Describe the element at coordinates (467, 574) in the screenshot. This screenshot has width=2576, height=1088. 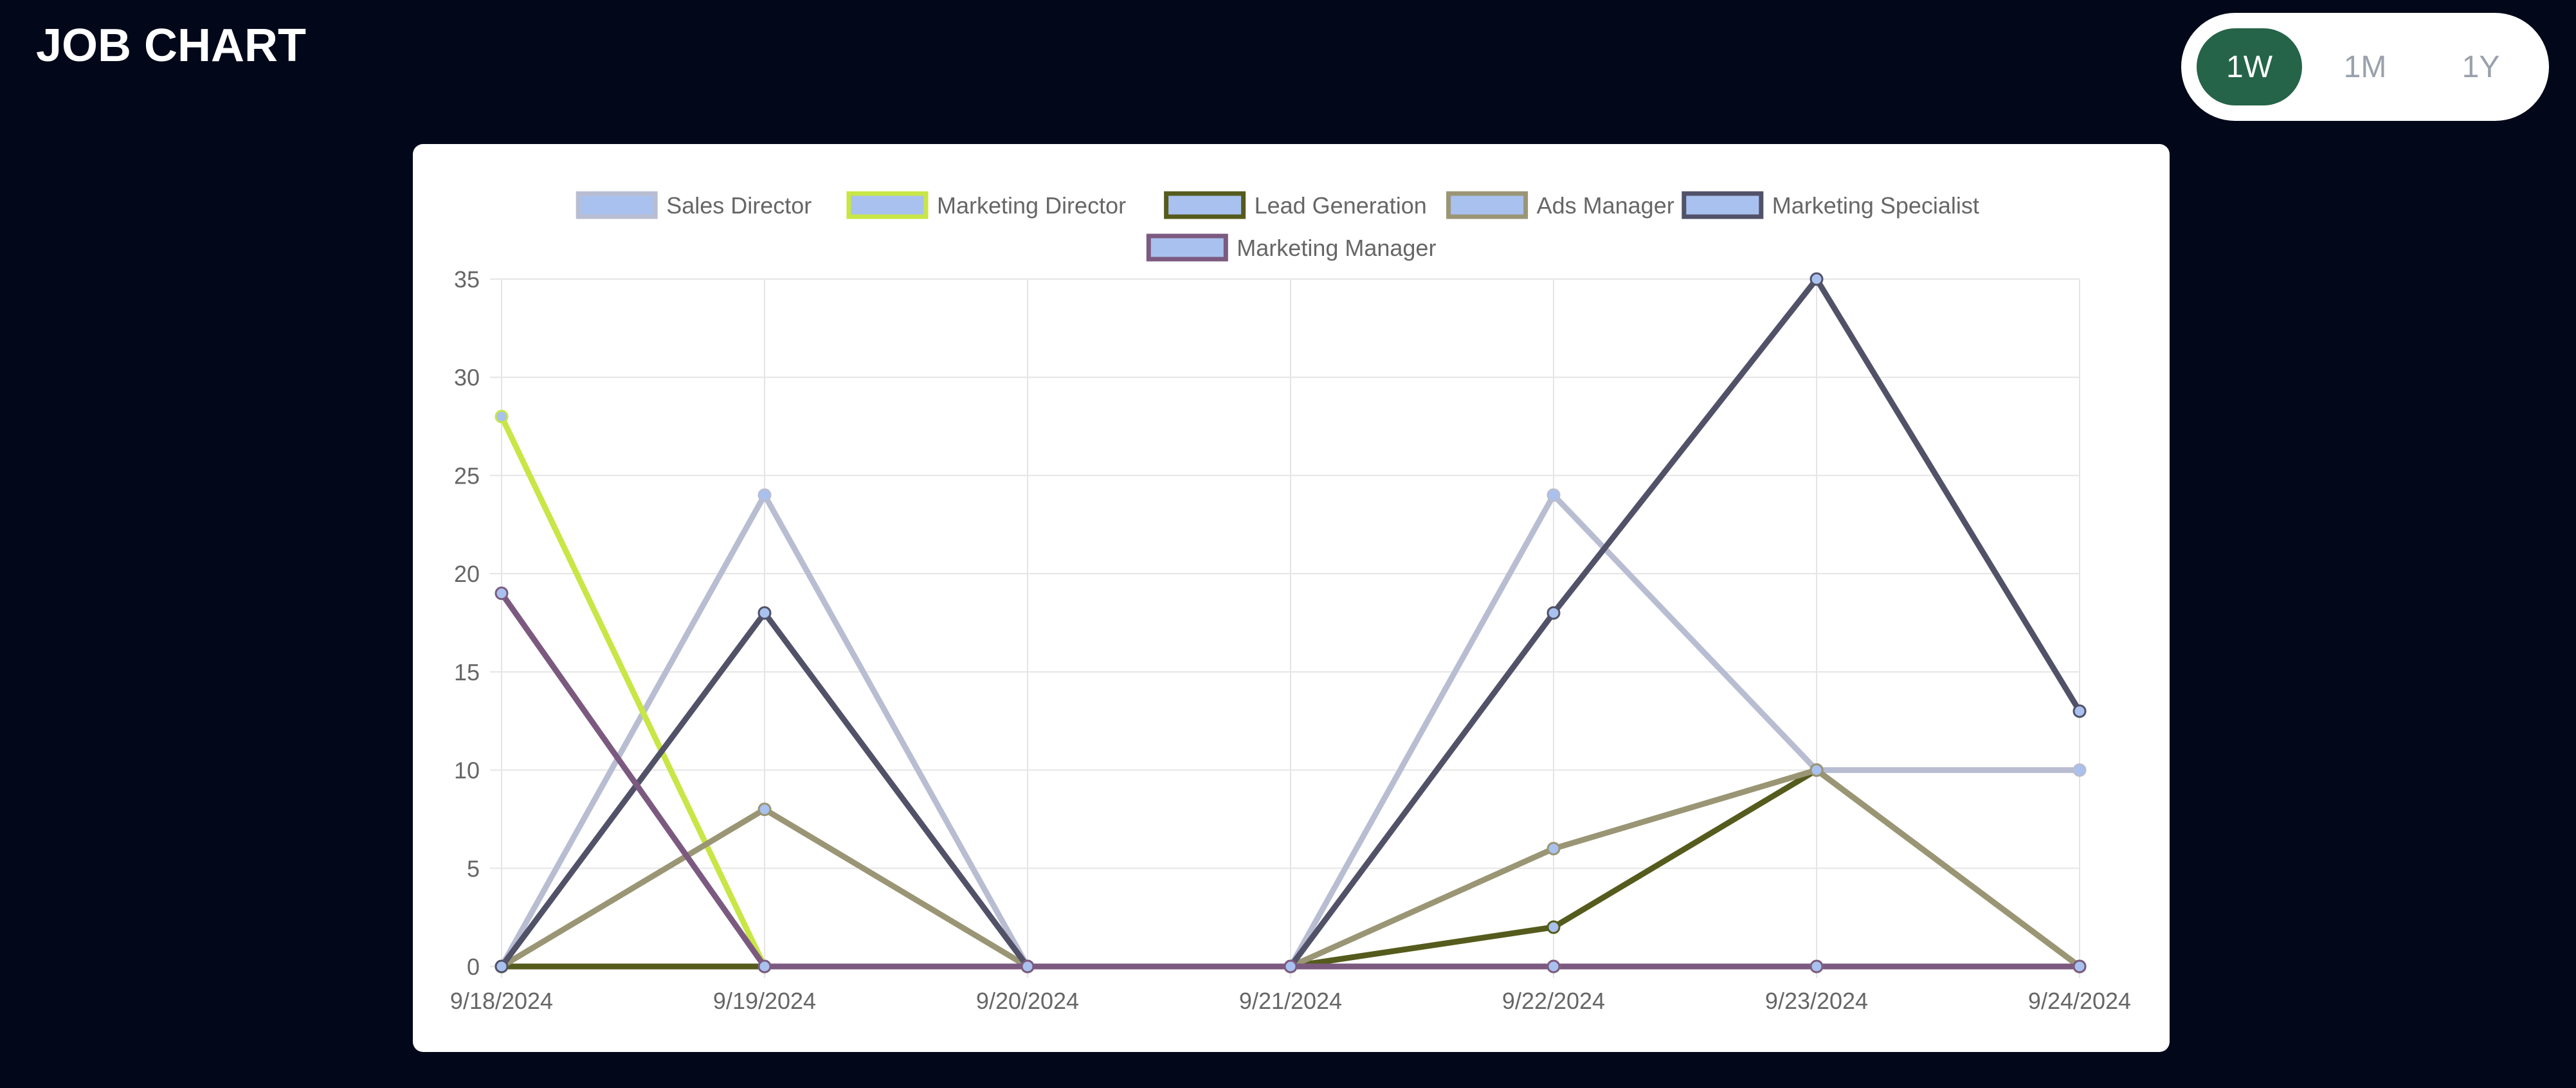
I see `y-tick-label: 20` at that location.